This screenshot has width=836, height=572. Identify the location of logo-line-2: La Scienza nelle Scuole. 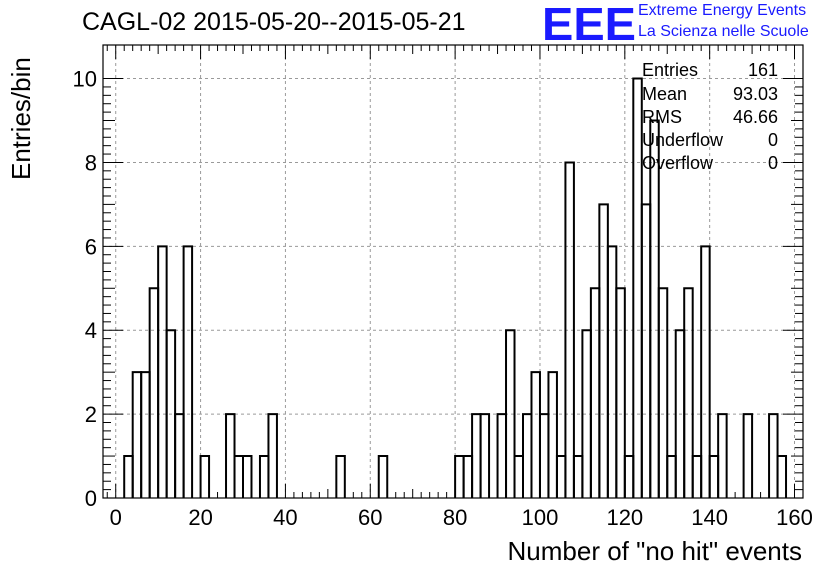
(723, 31).